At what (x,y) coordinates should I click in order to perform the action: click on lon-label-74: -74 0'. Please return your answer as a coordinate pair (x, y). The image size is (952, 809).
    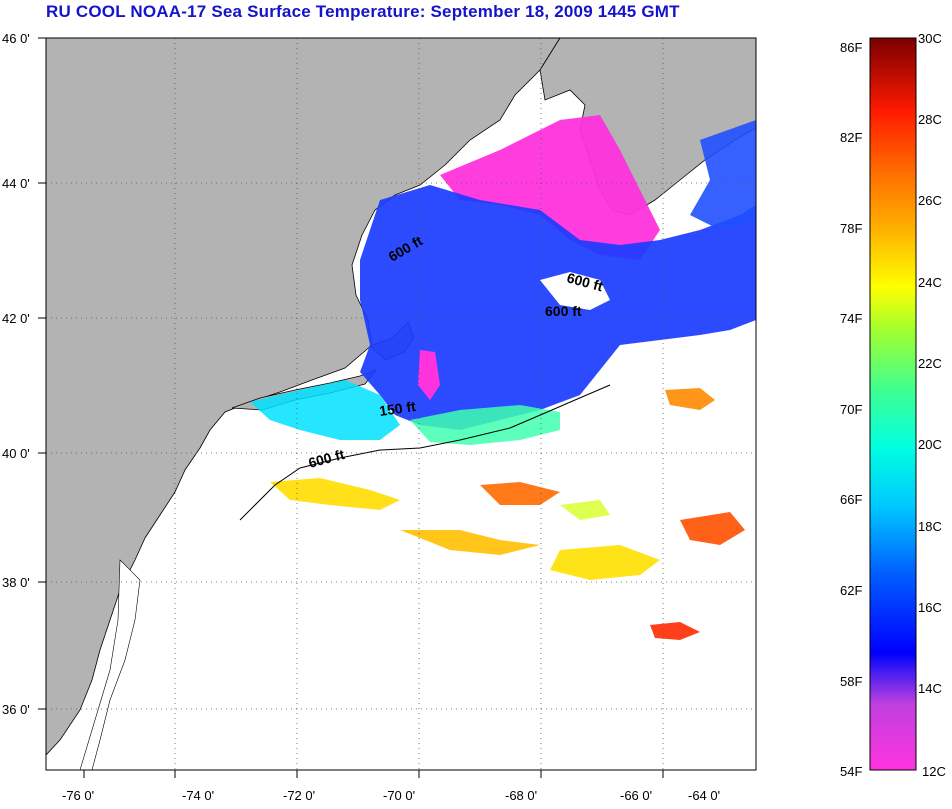
    Looking at the image, I should click on (198, 795).